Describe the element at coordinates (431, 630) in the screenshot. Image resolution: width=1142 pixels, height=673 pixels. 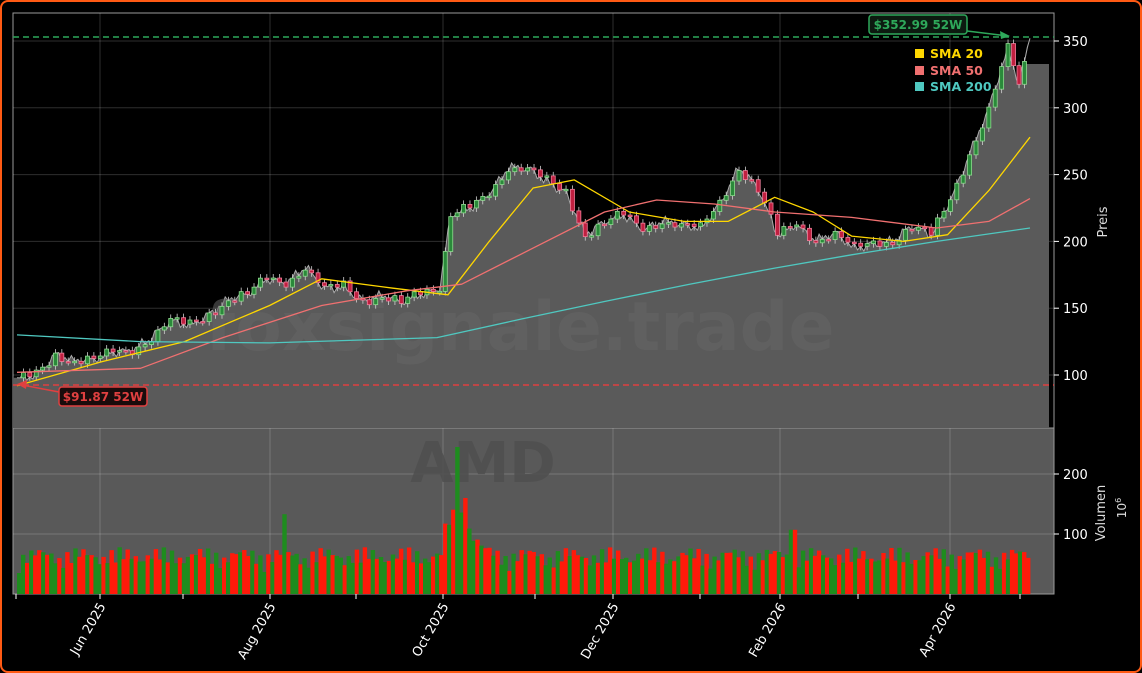
I see `x-tick-label: Oct 2025` at that location.